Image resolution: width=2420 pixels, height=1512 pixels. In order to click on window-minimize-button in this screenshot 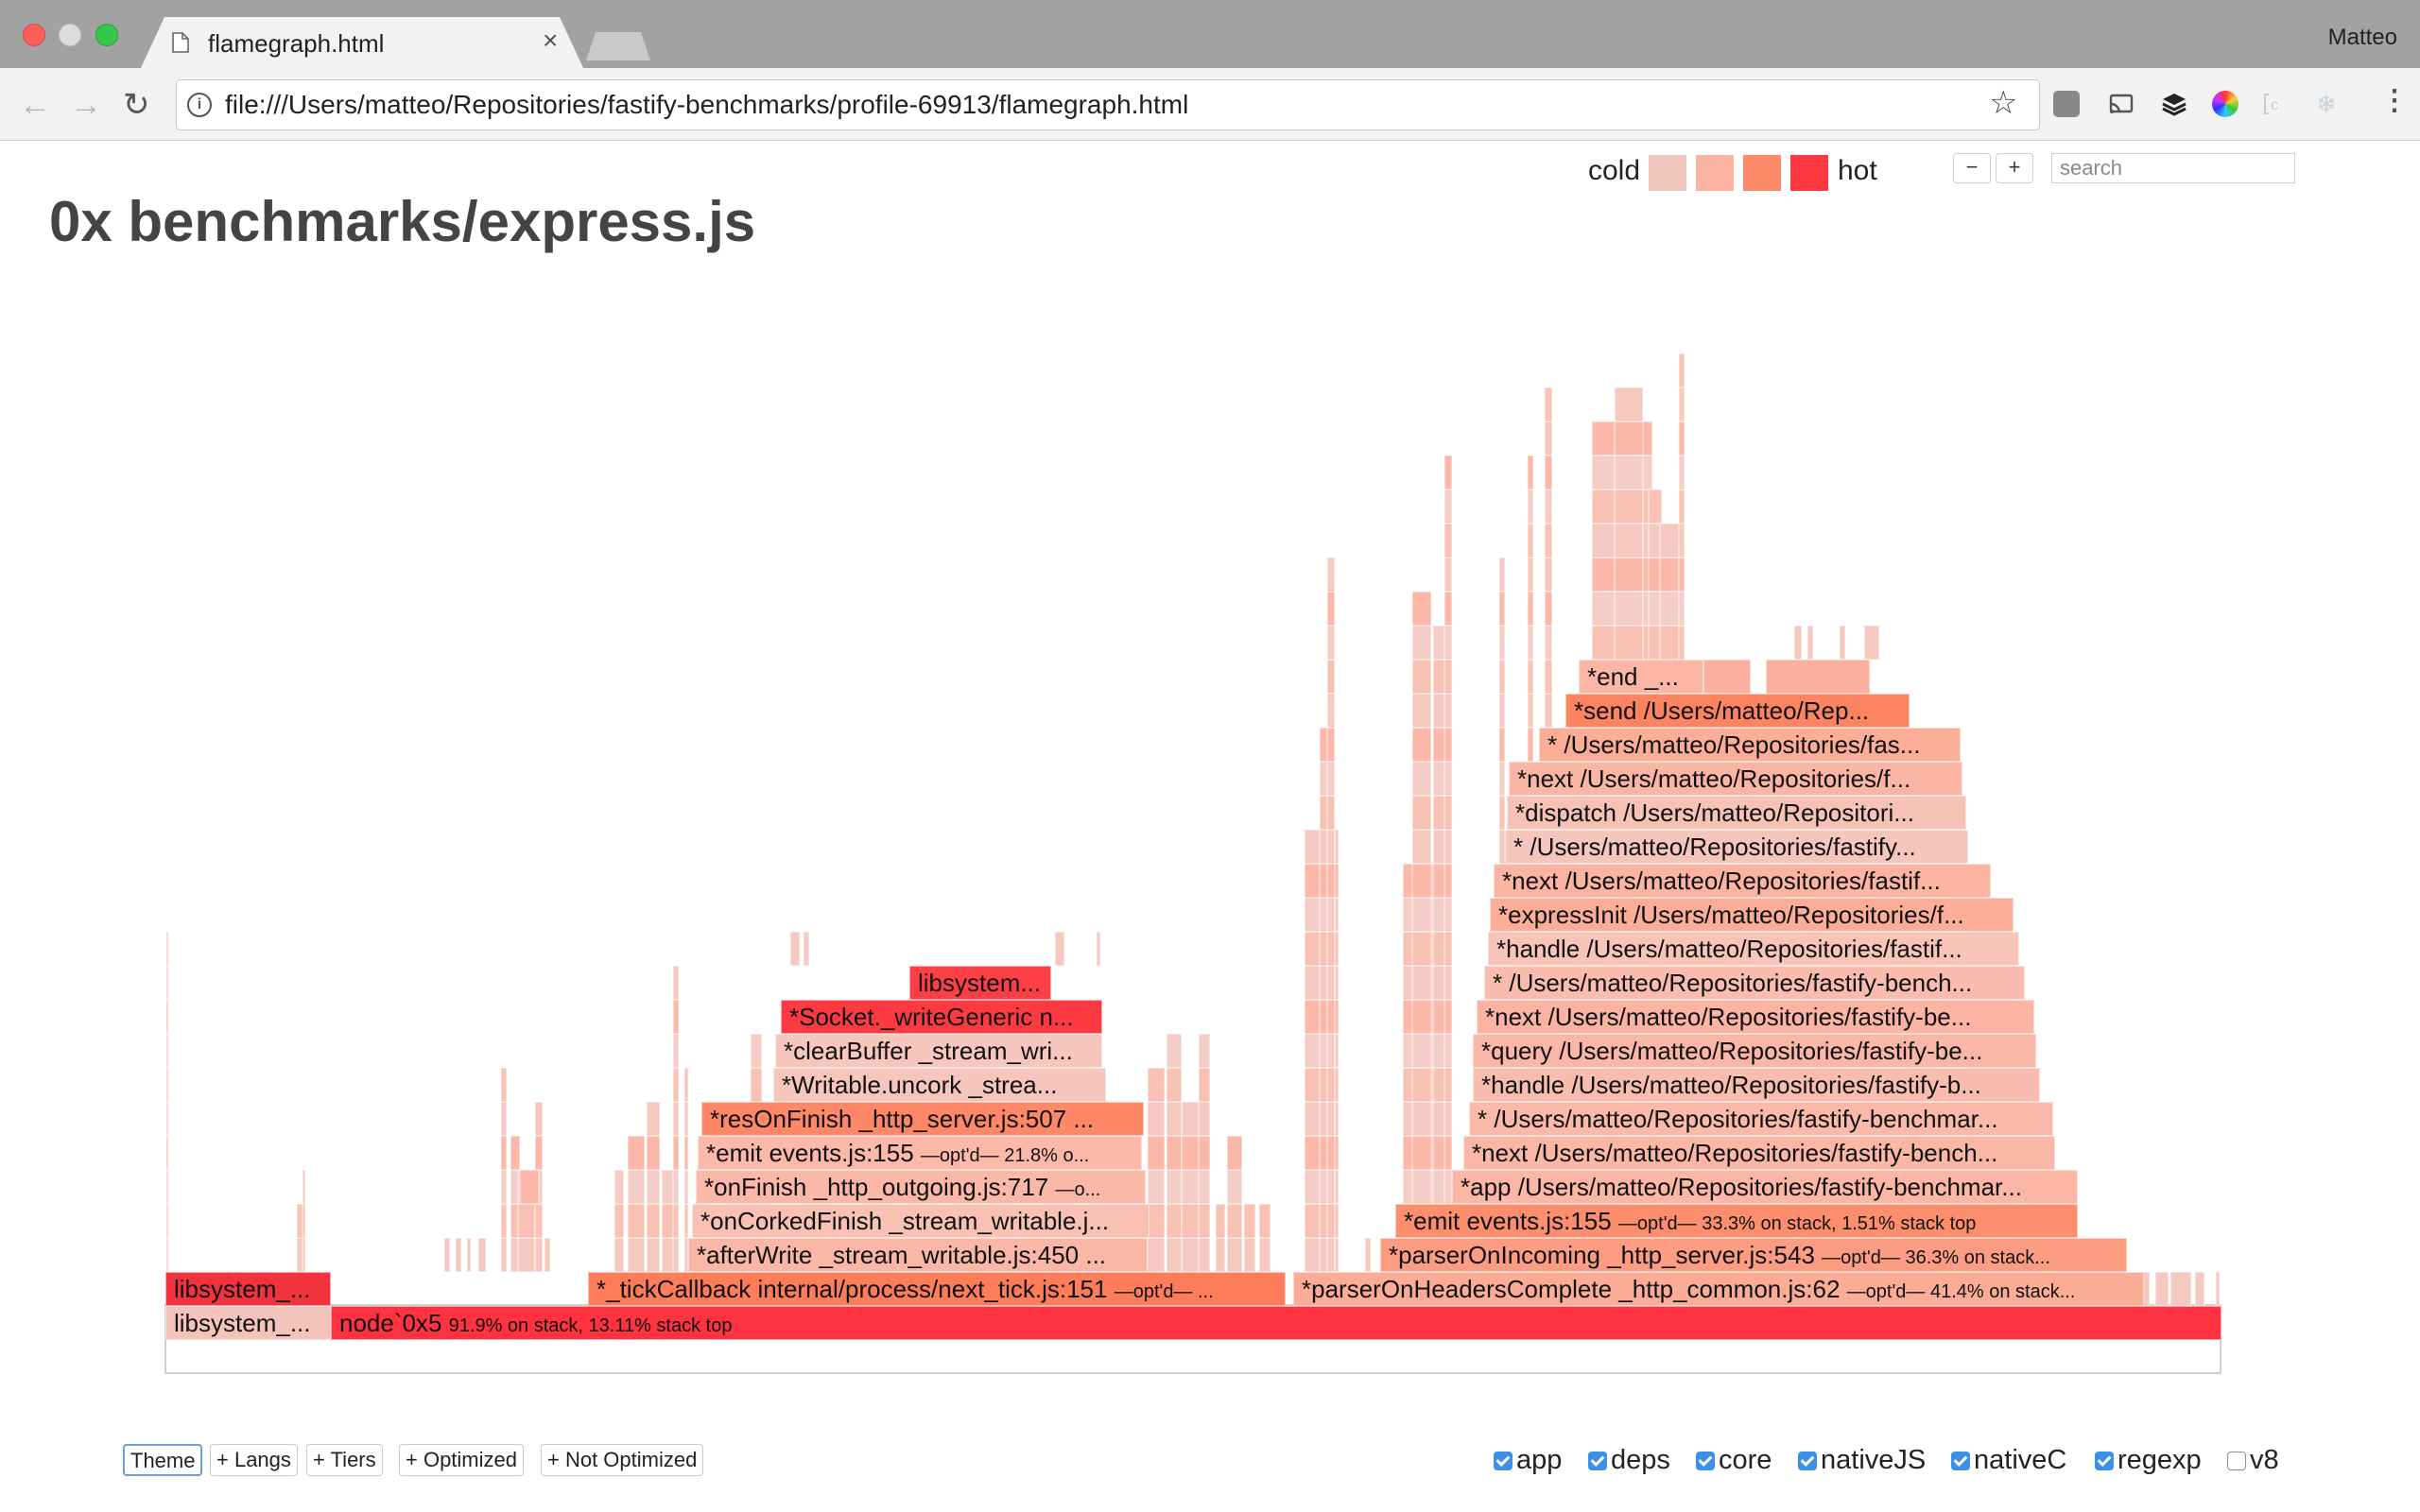, I will do `click(70, 35)`.